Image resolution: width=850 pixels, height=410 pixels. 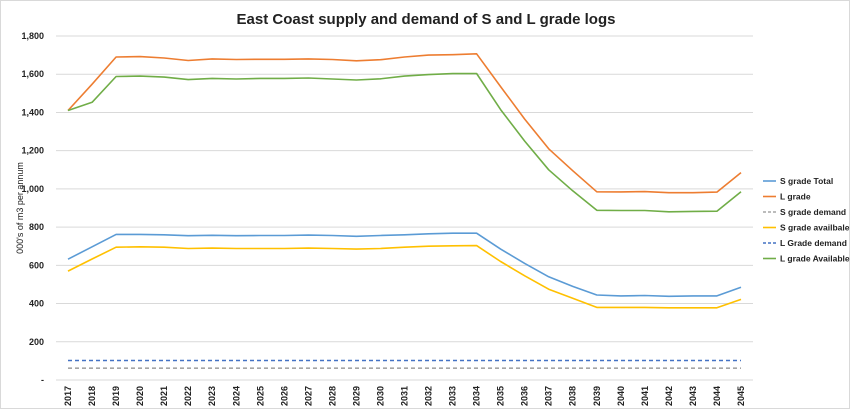 What do you see at coordinates (806, 181) in the screenshot?
I see `legend-label: S grade Total` at bounding box center [806, 181].